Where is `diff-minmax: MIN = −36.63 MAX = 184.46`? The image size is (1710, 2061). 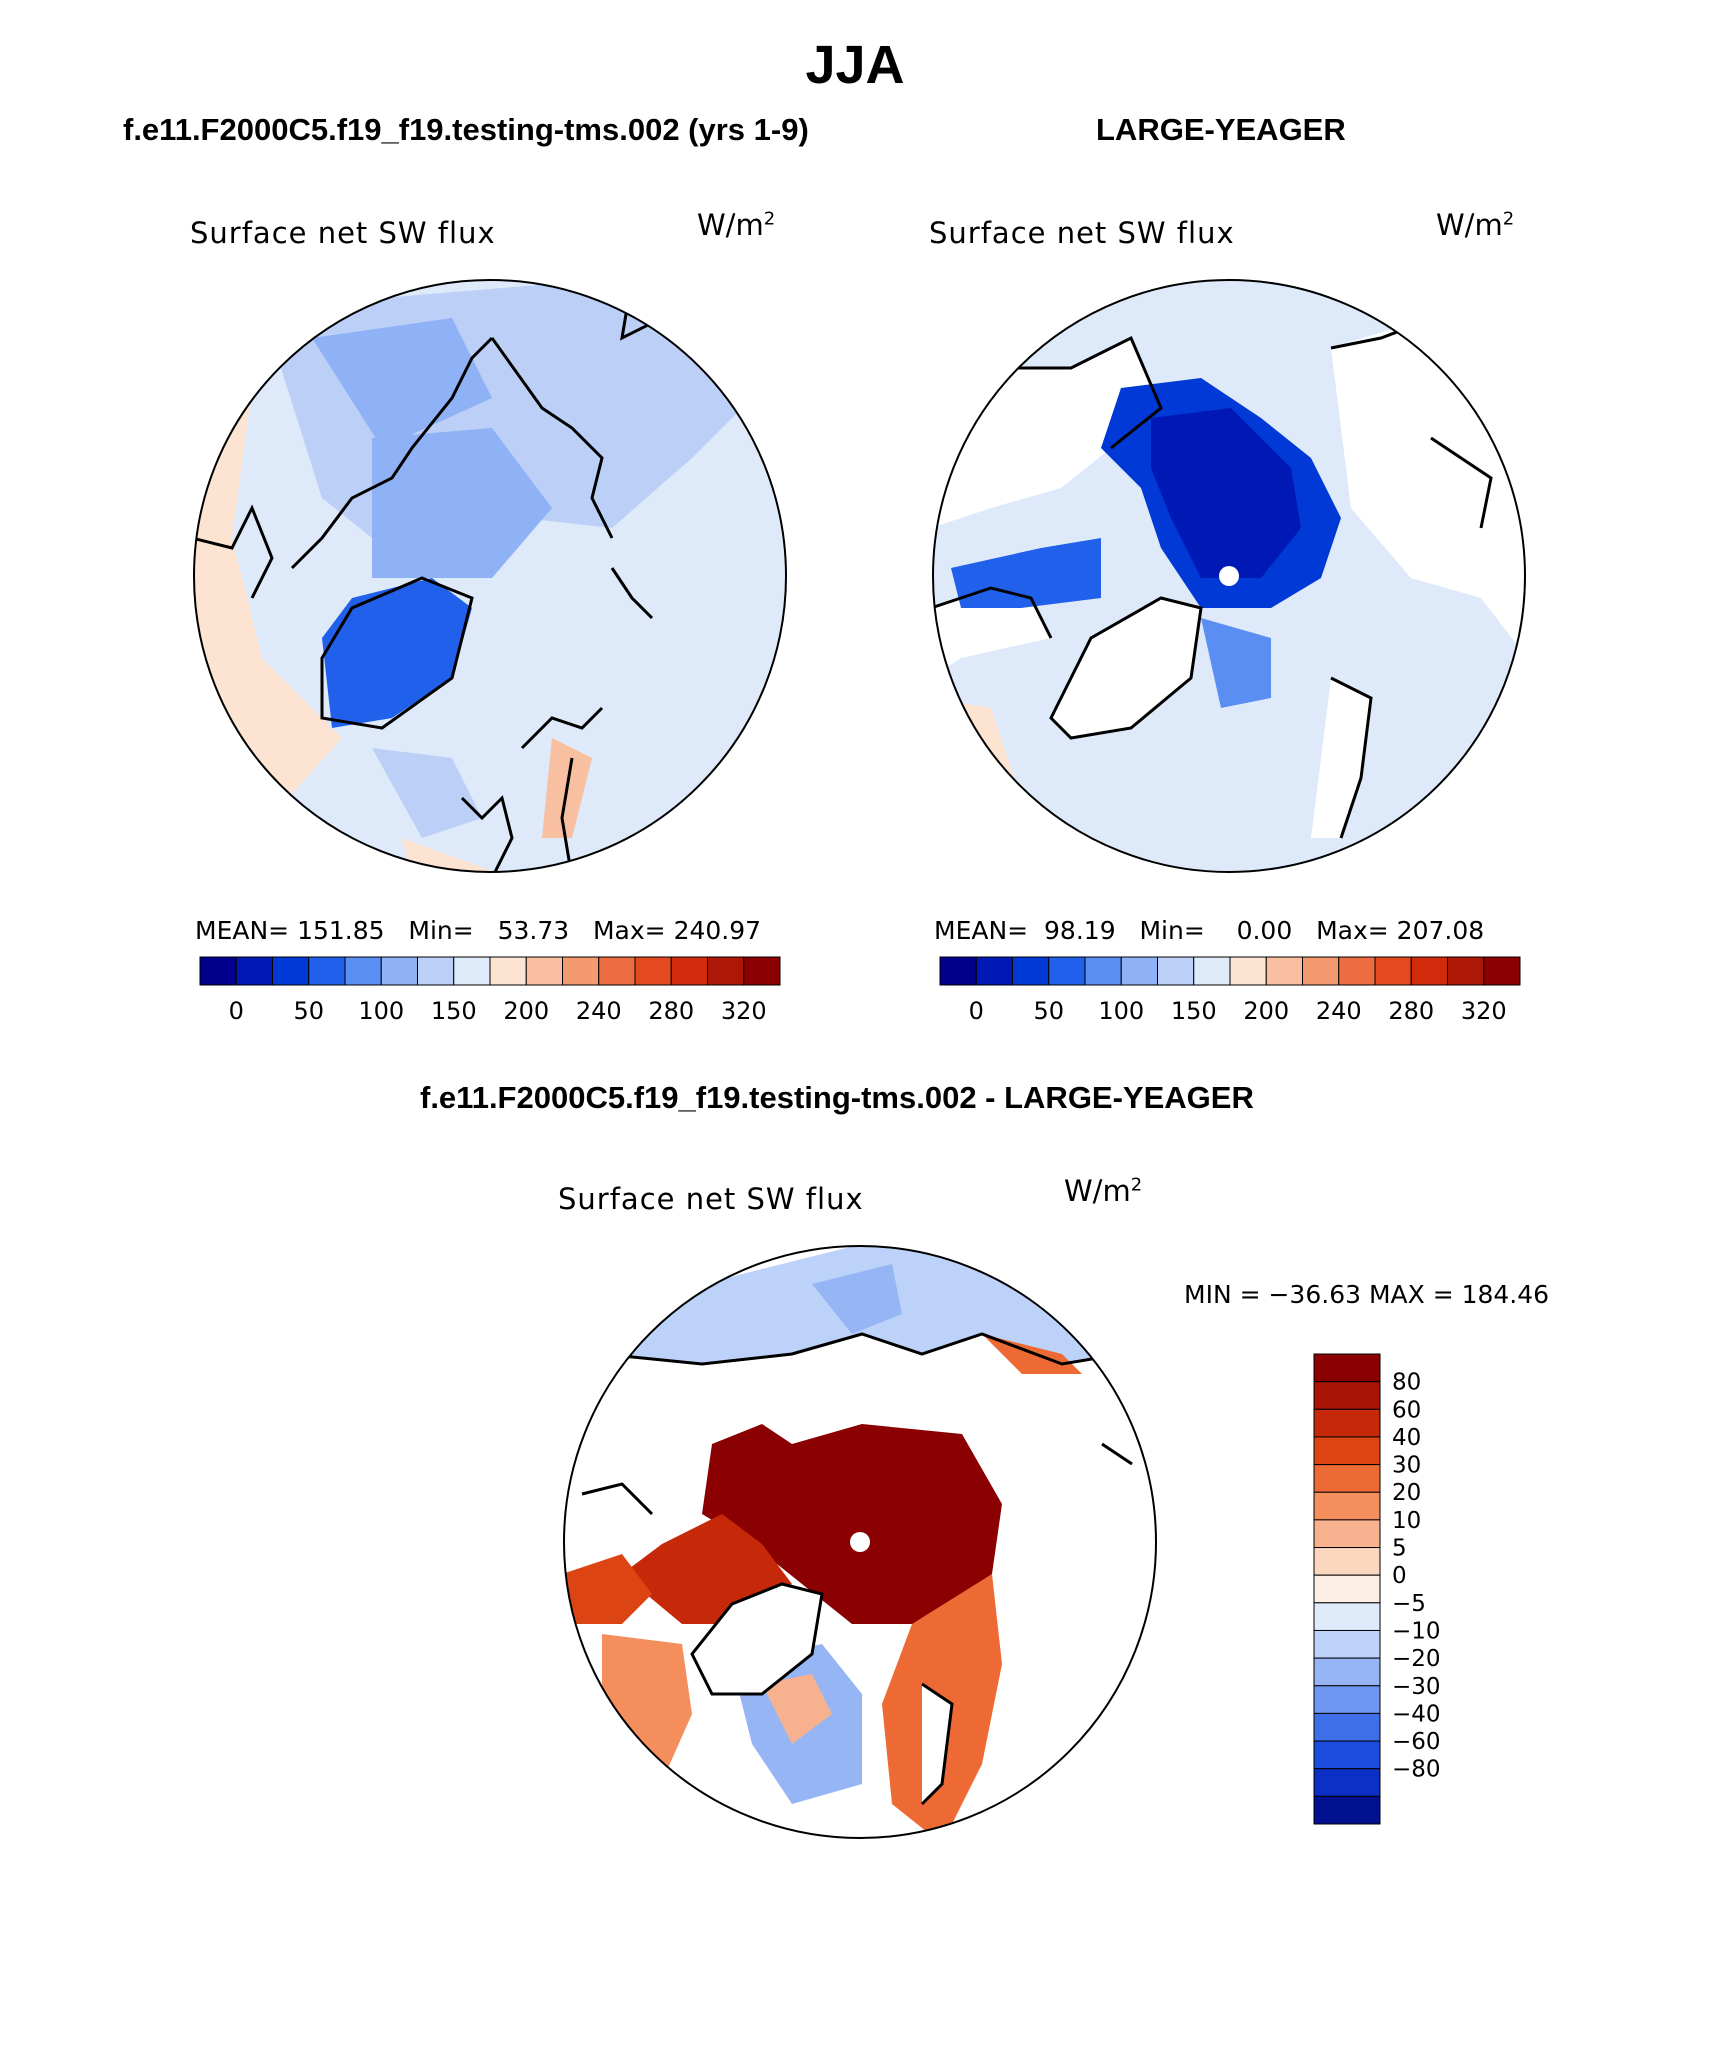 diff-minmax: MIN = −36.63 MAX = 184.46 is located at coordinates (1367, 1294).